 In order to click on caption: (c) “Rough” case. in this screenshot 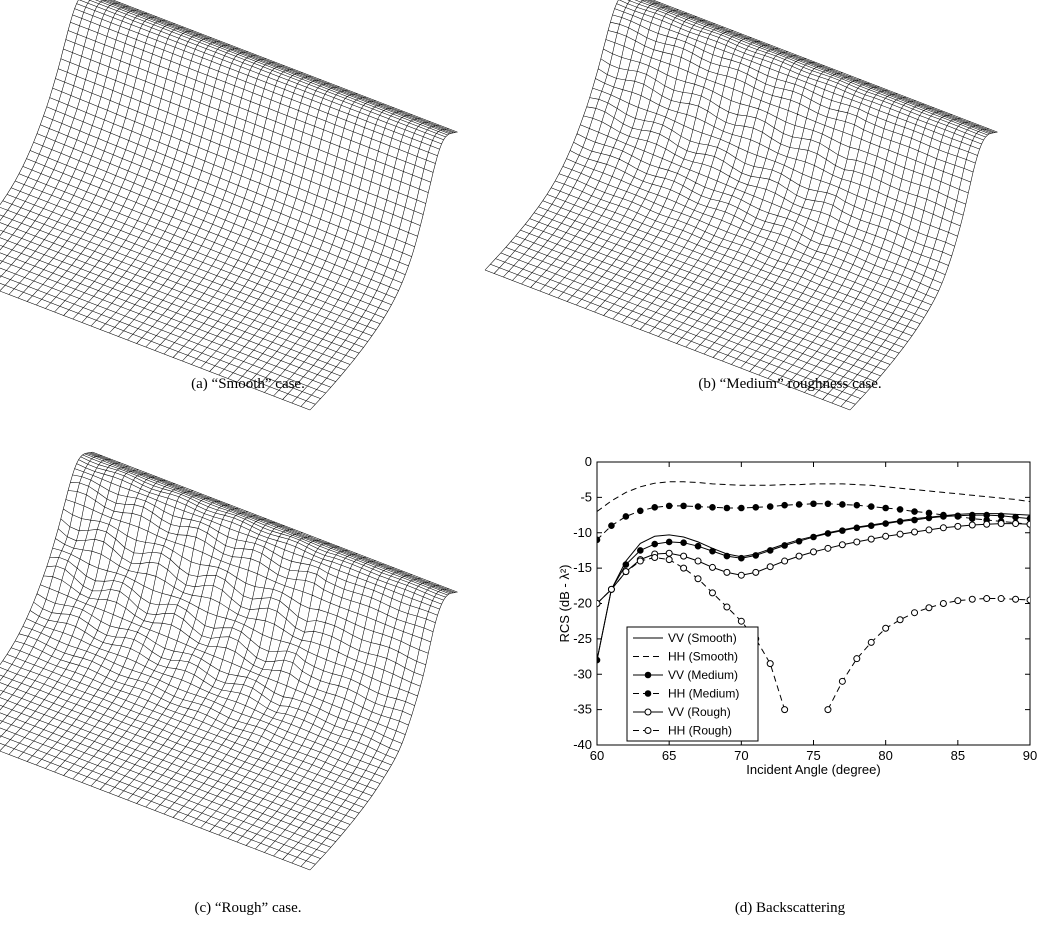, I will do `click(247, 908)`.